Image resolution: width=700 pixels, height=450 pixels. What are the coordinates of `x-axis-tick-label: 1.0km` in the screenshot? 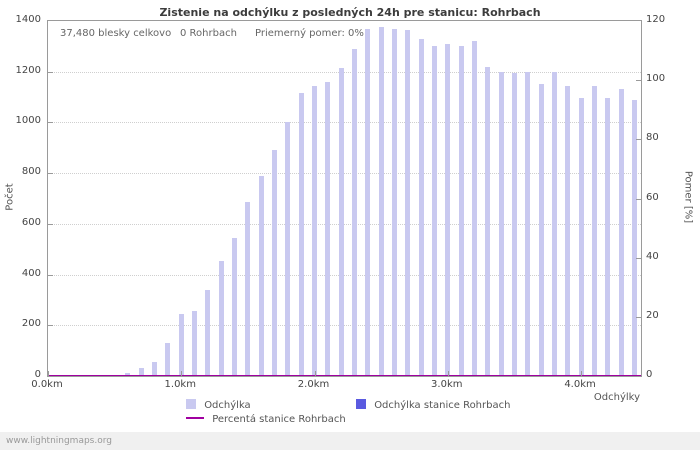 It's located at (180, 384).